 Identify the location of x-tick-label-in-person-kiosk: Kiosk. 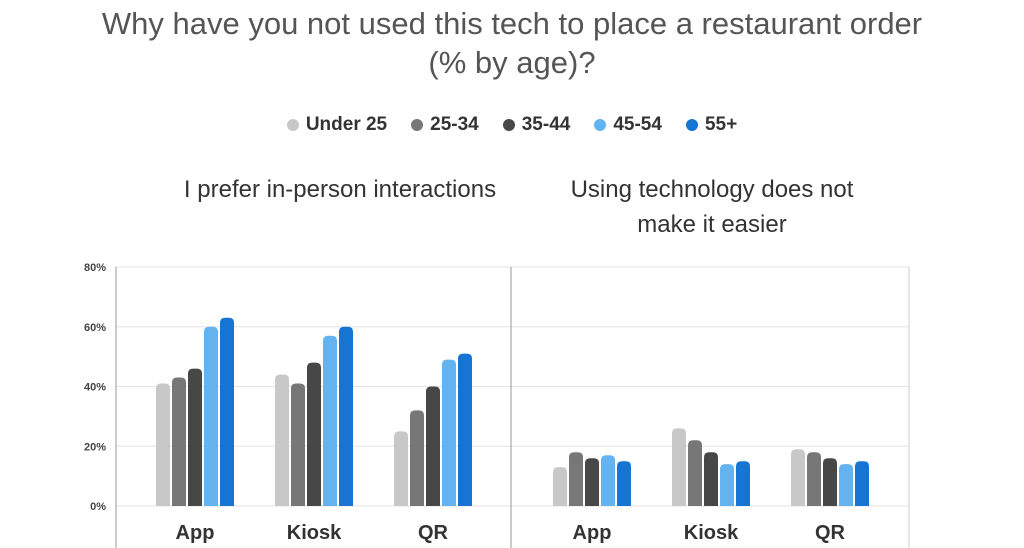
(314, 533).